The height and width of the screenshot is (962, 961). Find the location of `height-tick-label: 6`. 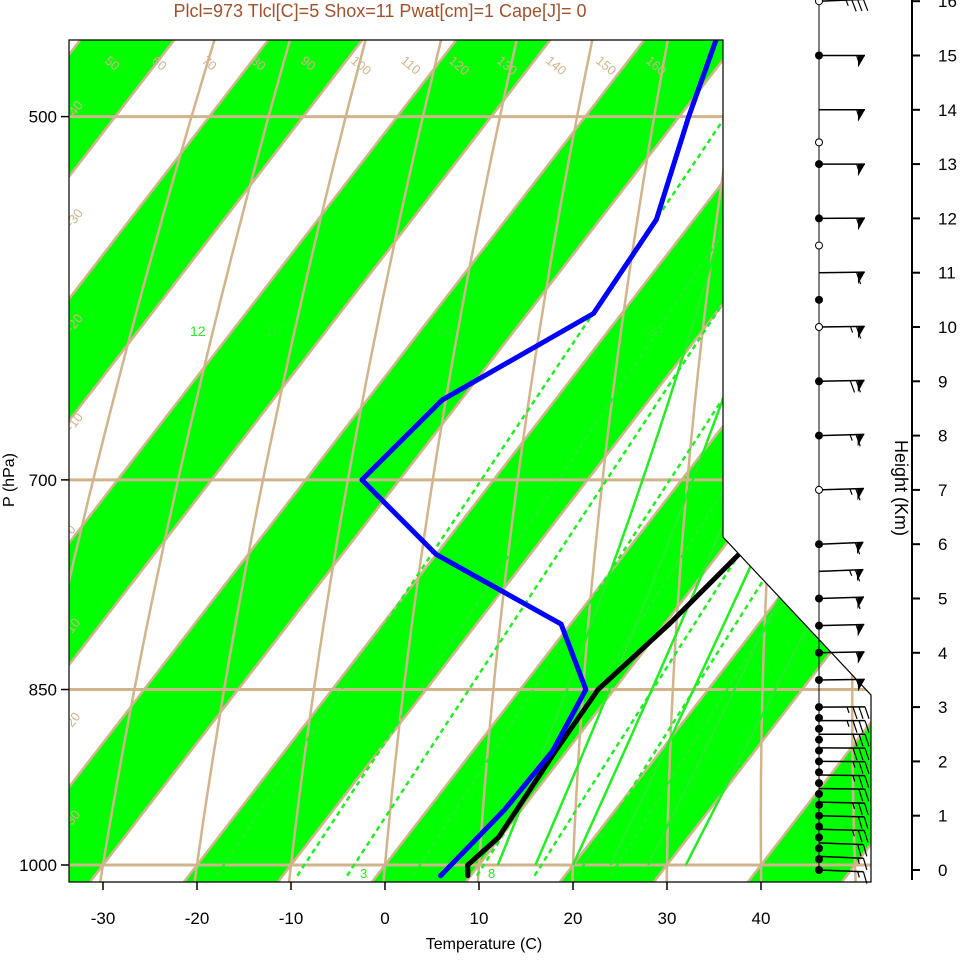

height-tick-label: 6 is located at coordinates (942, 544).